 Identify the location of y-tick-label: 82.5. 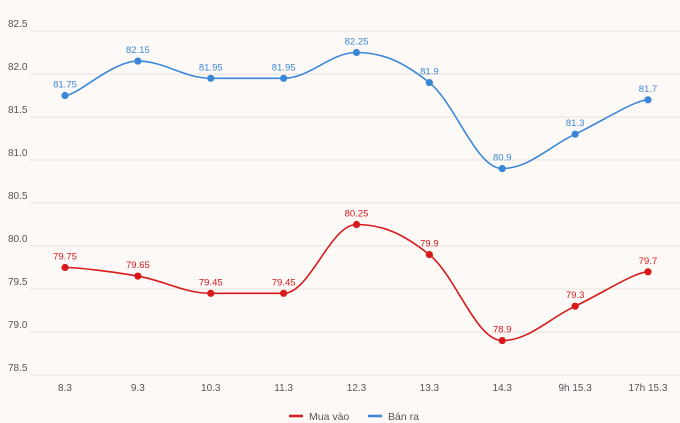
(18, 24).